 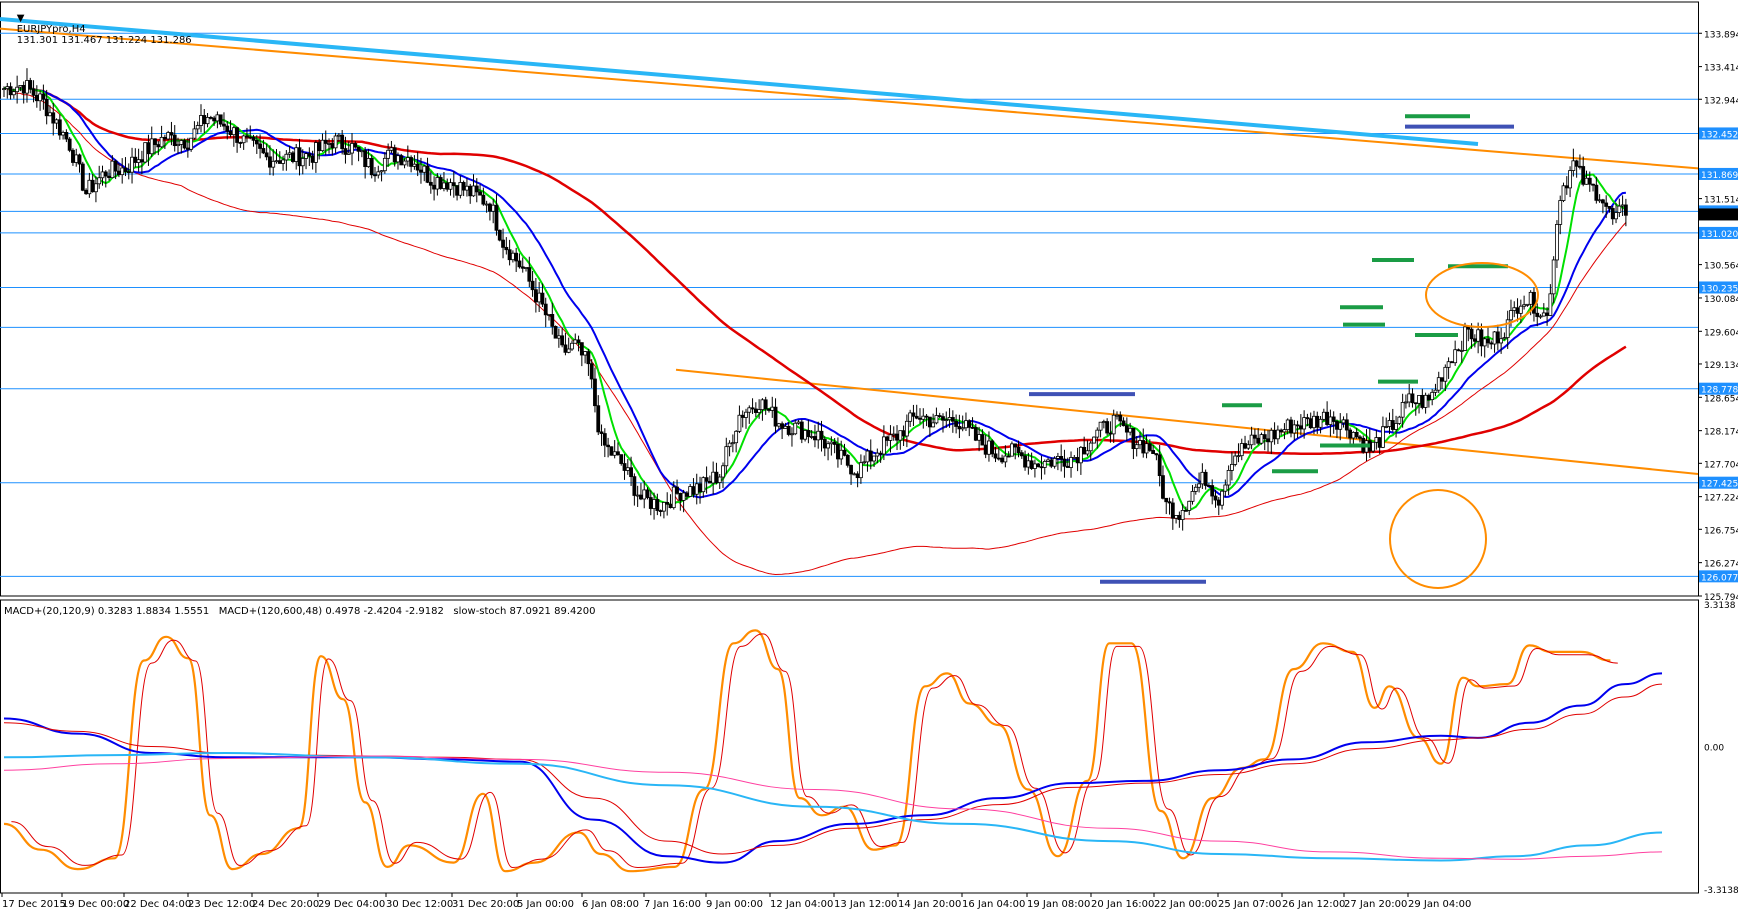 What do you see at coordinates (1313, 904) in the screenshot?
I see `time-tick-label: 26 Jan 12:00` at bounding box center [1313, 904].